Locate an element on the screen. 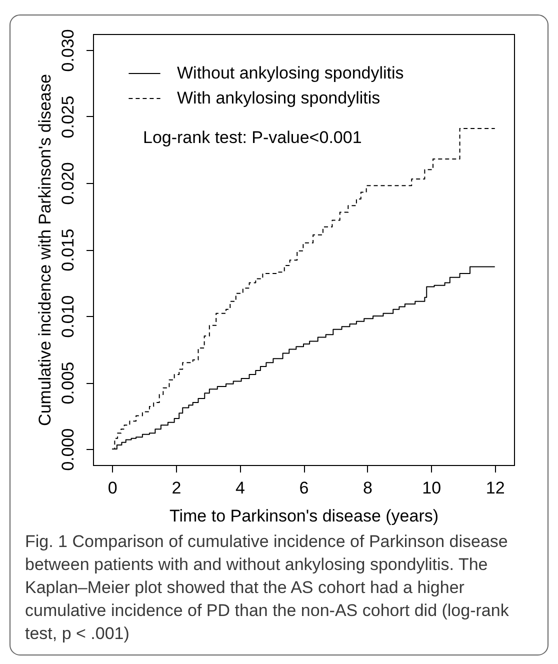 The width and height of the screenshot is (558, 664). y-tick-label: 0.010 is located at coordinates (68, 316).